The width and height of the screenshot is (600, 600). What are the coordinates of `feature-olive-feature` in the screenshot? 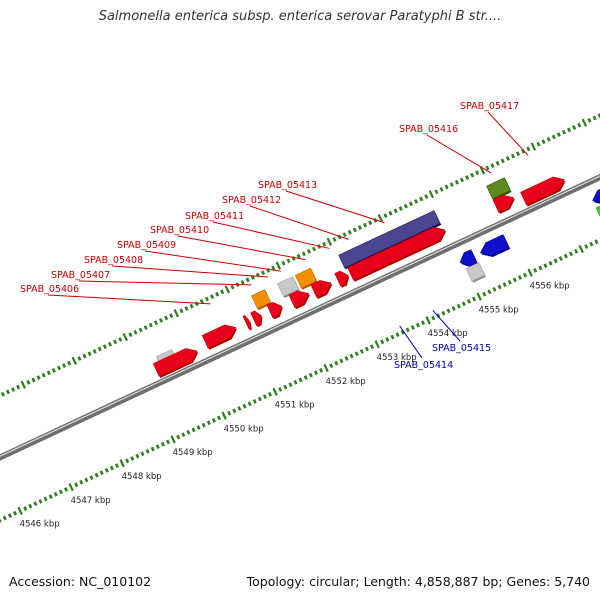 It's located at (498, 188).